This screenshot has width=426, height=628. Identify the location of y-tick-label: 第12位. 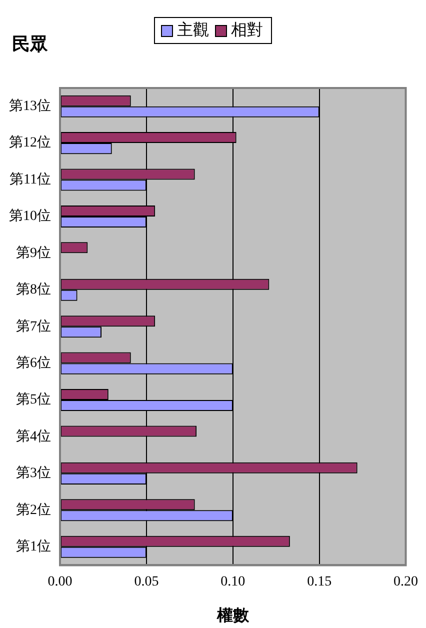
(30, 142).